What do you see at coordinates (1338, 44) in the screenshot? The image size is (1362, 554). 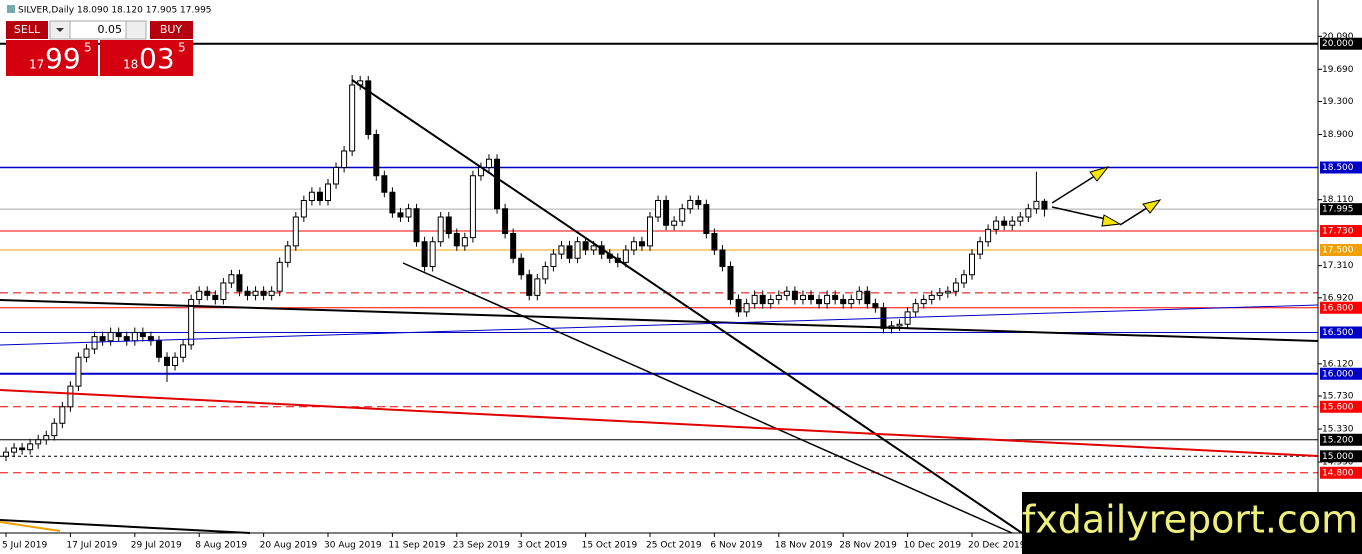 I see `level-label: 20.000` at bounding box center [1338, 44].